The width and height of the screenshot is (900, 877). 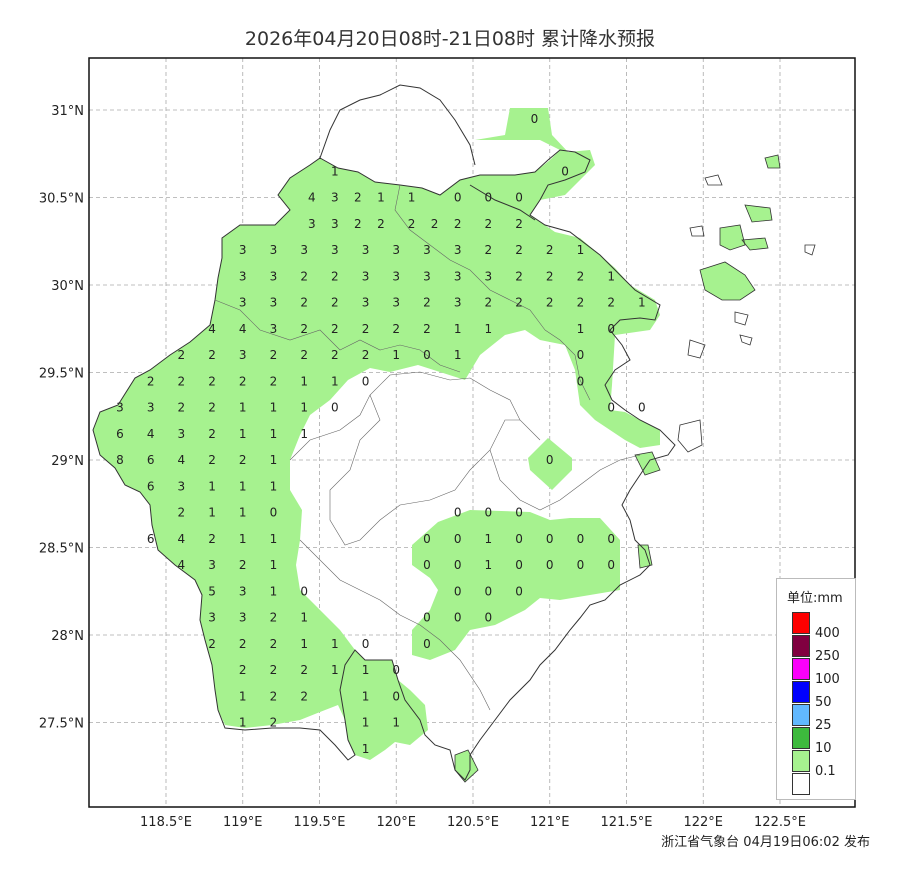 I want to click on y-tick-label: 27.5°N, so click(x=61, y=724).